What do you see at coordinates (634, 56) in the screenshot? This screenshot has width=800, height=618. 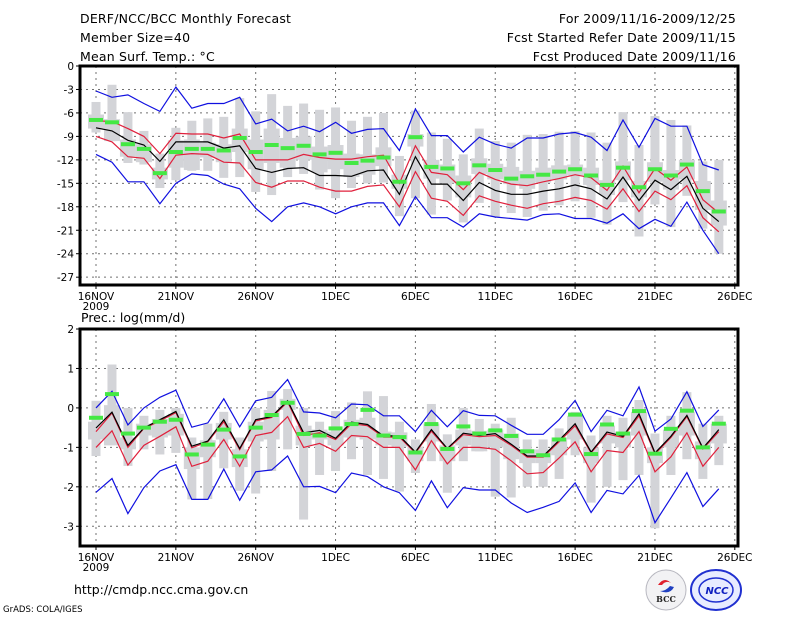 I see `fcst-produced-date: Fcst Produced Date 2009/11/16` at bounding box center [634, 56].